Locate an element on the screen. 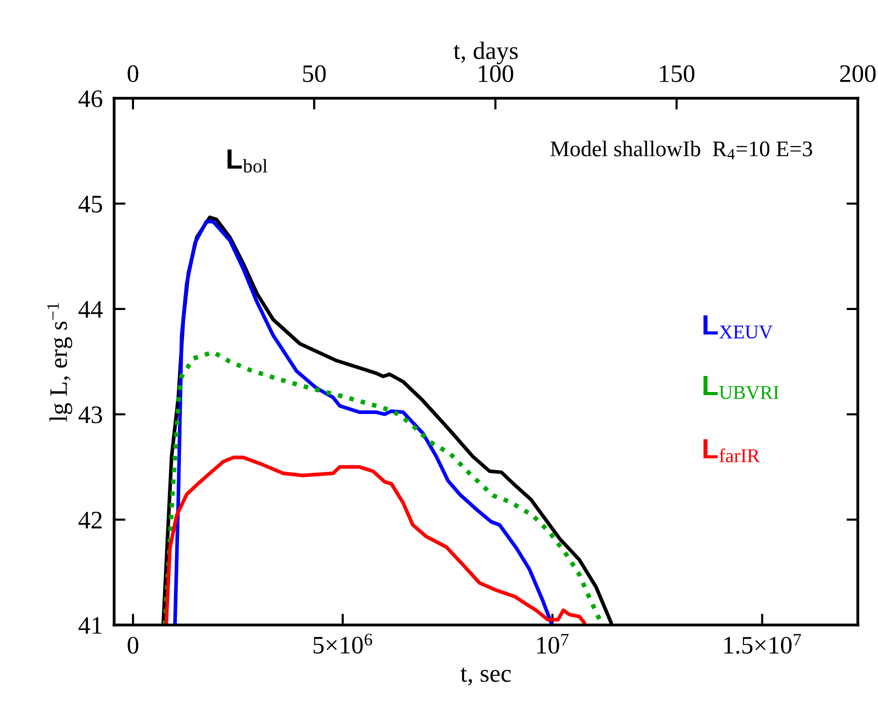 This screenshot has height=707, width=878. annotation: Model shallowIb R$_{4}$=10 E=3 is located at coordinates (681, 150).